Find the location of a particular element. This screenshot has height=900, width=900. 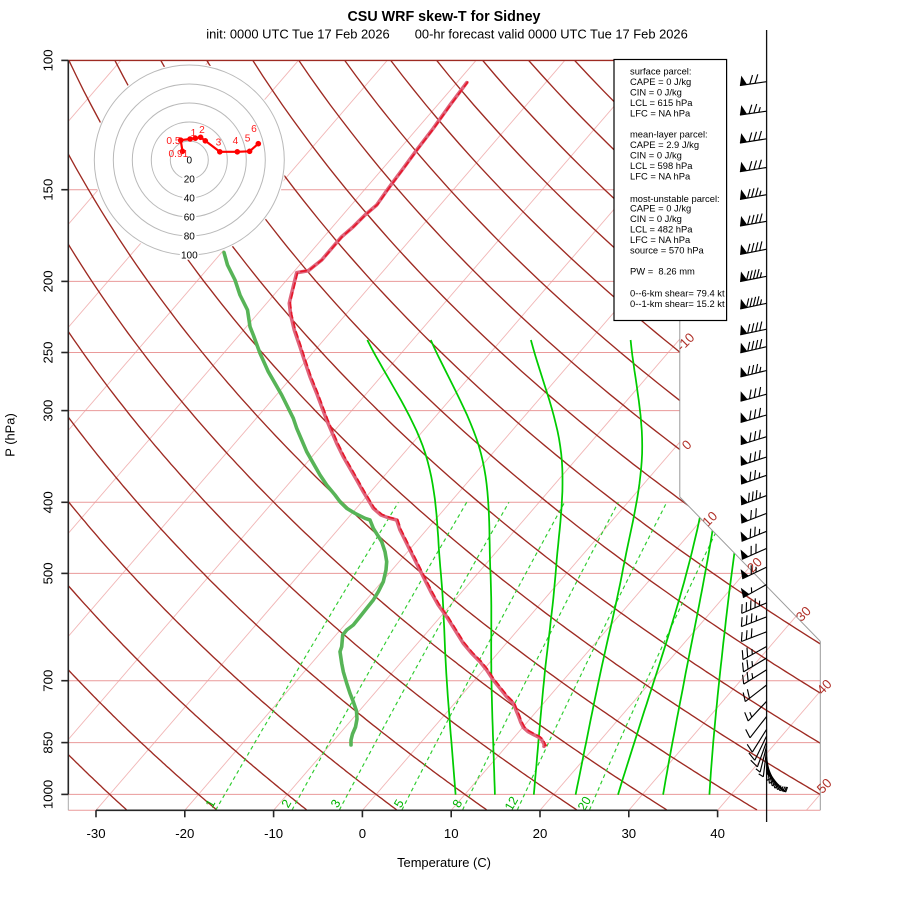

svg-text: PW = 8.26 mm is located at coordinates (662, 271).